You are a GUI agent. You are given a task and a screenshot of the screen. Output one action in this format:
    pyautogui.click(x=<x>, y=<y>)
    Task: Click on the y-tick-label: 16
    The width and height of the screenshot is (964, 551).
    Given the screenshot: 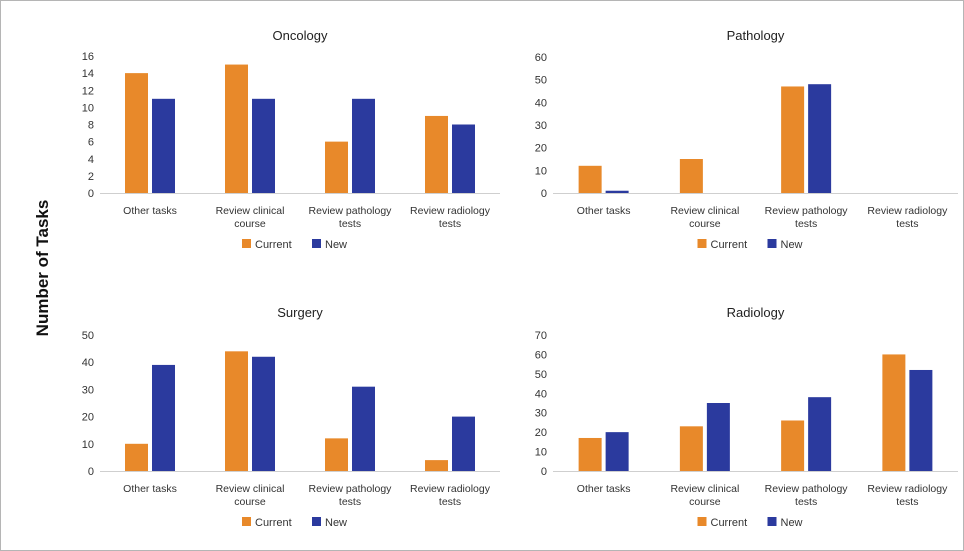 What is the action you would take?
    pyautogui.click(x=88, y=57)
    